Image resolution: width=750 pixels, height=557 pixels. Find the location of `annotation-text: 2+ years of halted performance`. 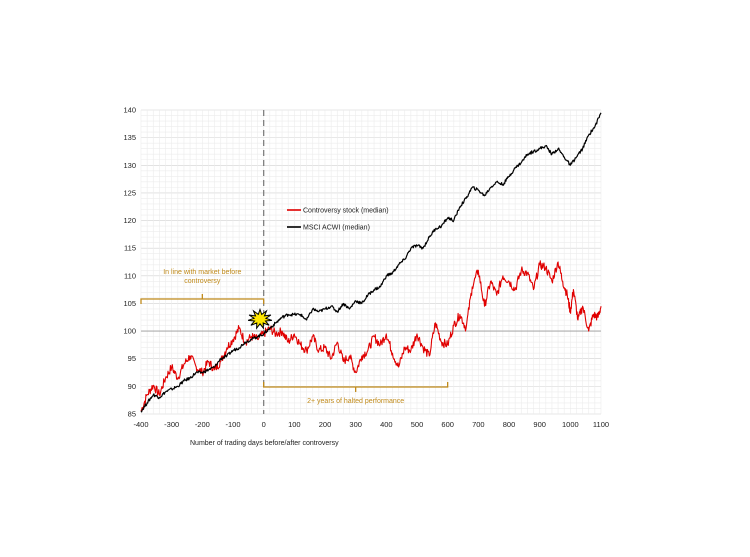

annotation-text: 2+ years of halted performance is located at coordinates (355, 401).